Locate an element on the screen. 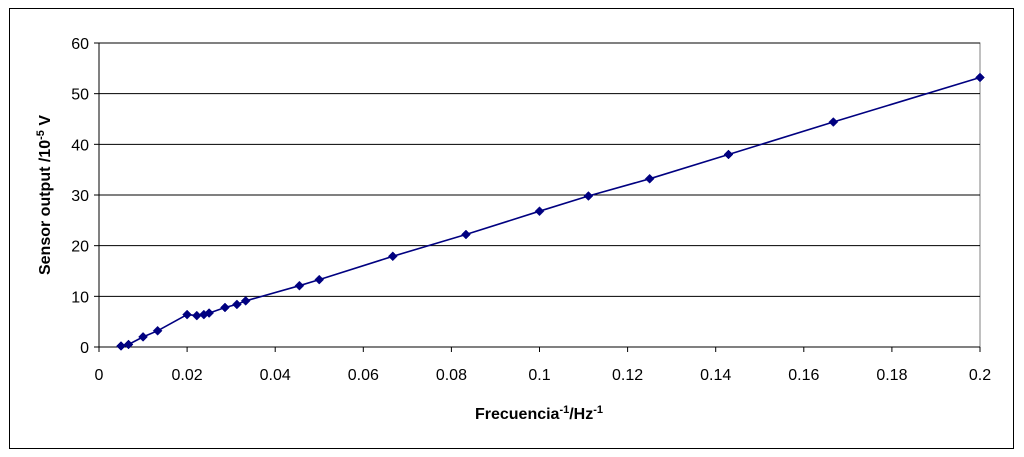 Image resolution: width=1024 pixels, height=457 pixels. y-tick-label: 40 is located at coordinates (80, 145).